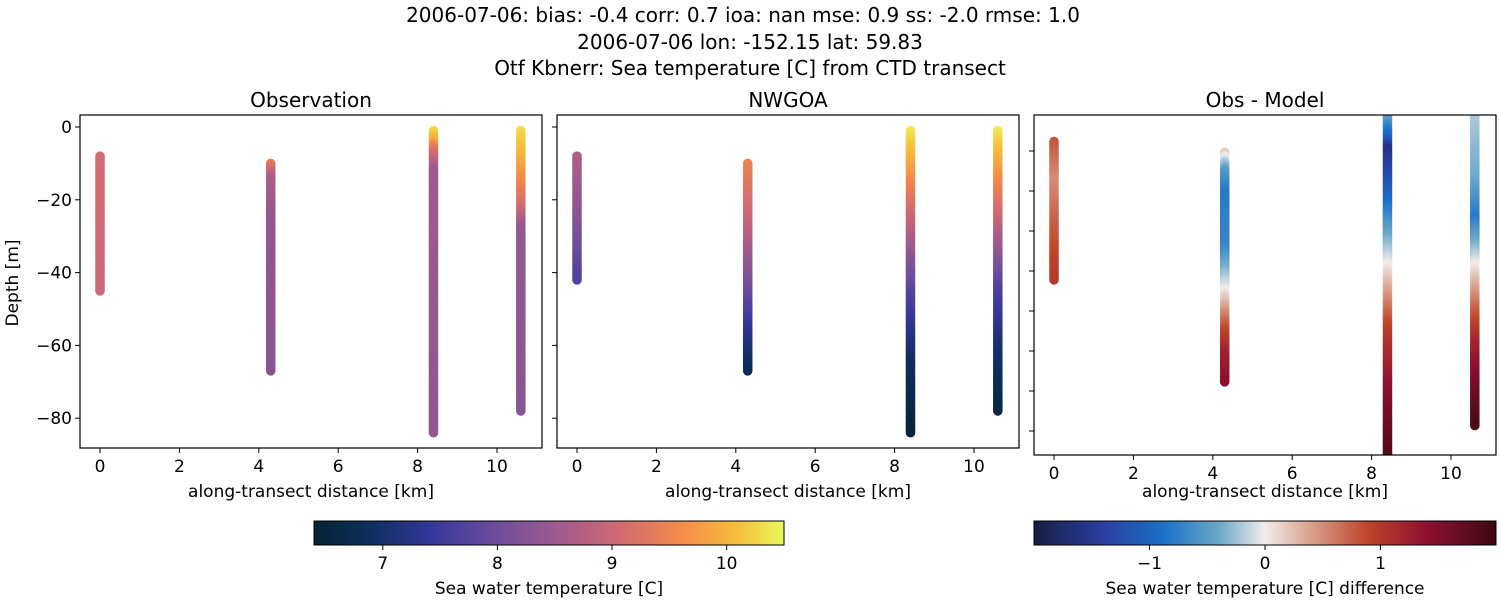 This screenshot has width=1500, height=604. Describe the element at coordinates (54, 346) in the screenshot. I see `y-tick-label: −60` at that location.